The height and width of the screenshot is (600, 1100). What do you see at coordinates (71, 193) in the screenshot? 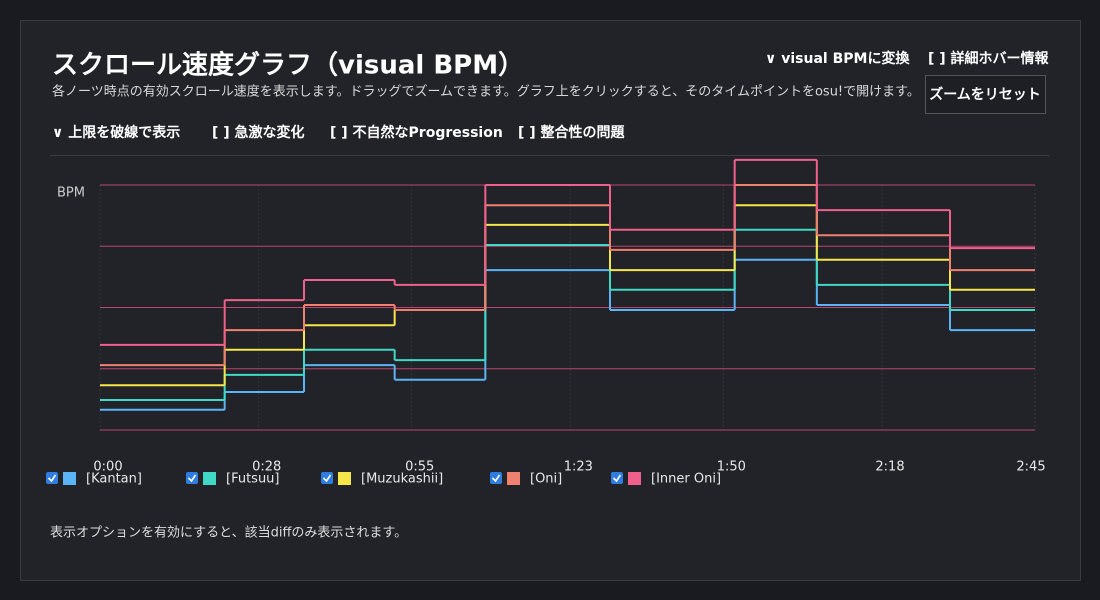
I see `y-axis-label: BPM` at bounding box center [71, 193].